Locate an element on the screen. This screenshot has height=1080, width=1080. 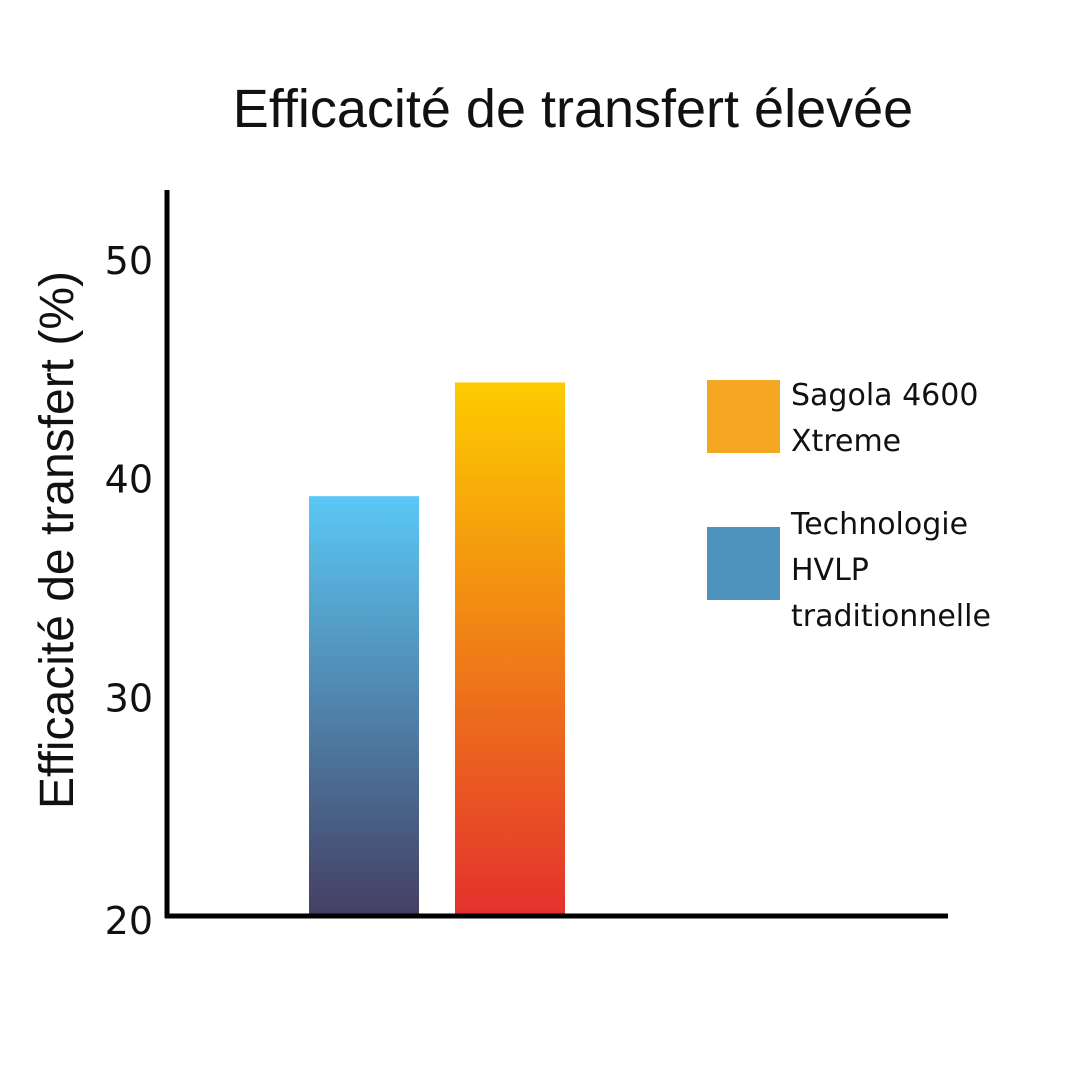
chart-title: Efficacité de transfert élevée is located at coordinates (573, 109).